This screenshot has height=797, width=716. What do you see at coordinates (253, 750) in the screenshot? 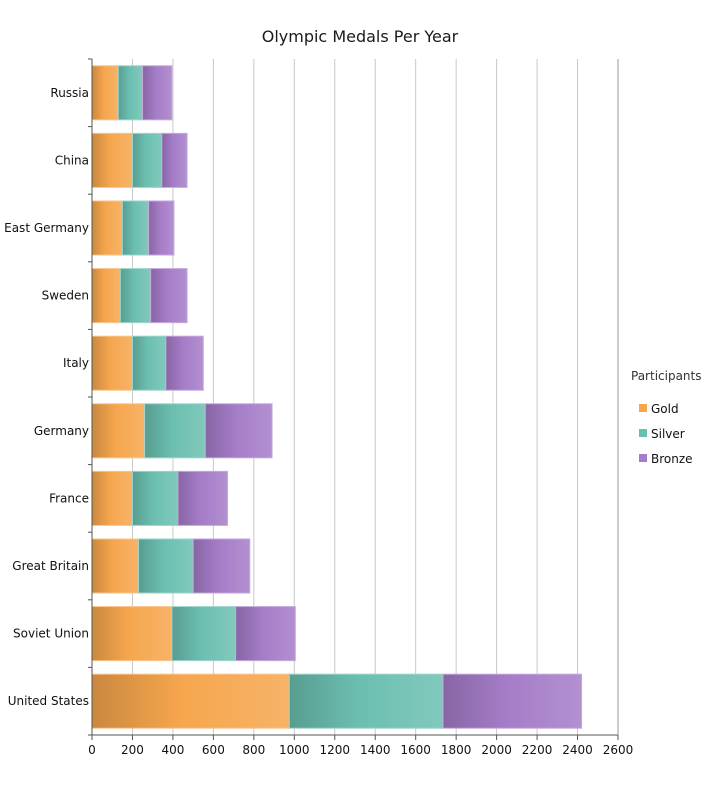
I see `x-tick-label: 800` at bounding box center [253, 750].